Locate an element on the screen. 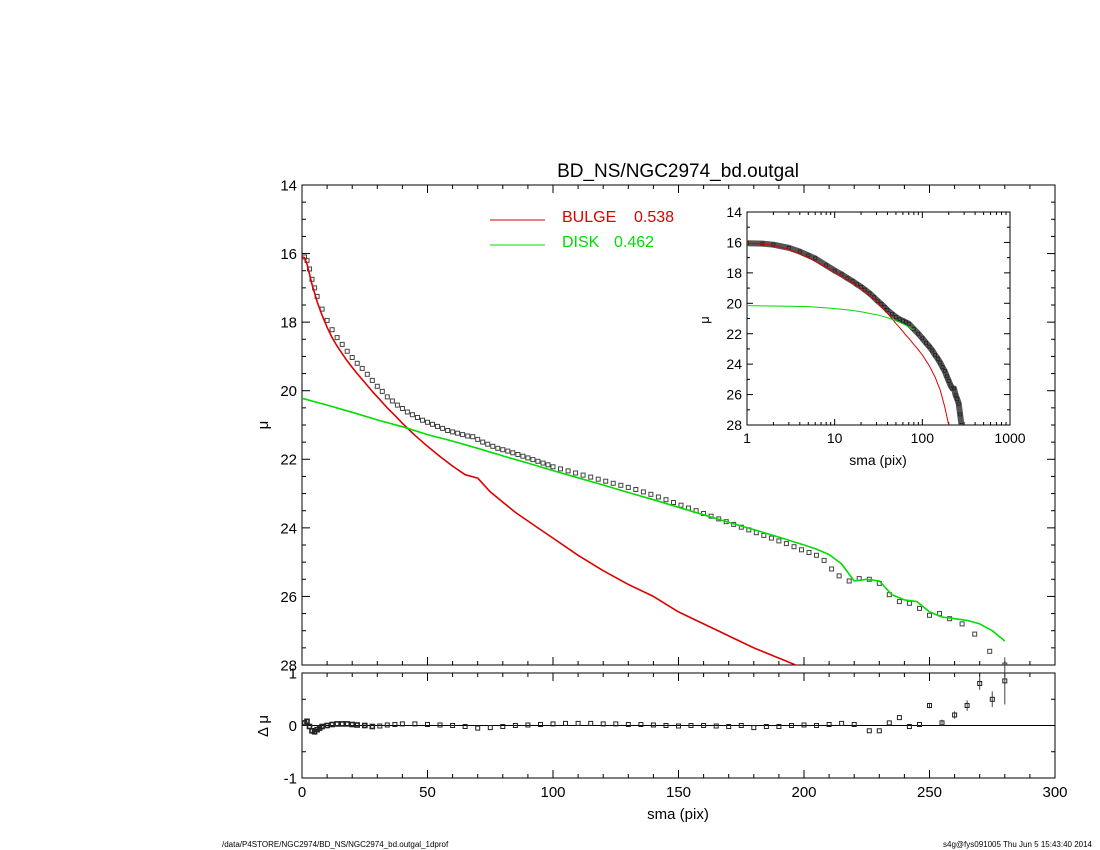 The image size is (1100, 850). residual-x-tick-label: 150 is located at coordinates (678, 792).